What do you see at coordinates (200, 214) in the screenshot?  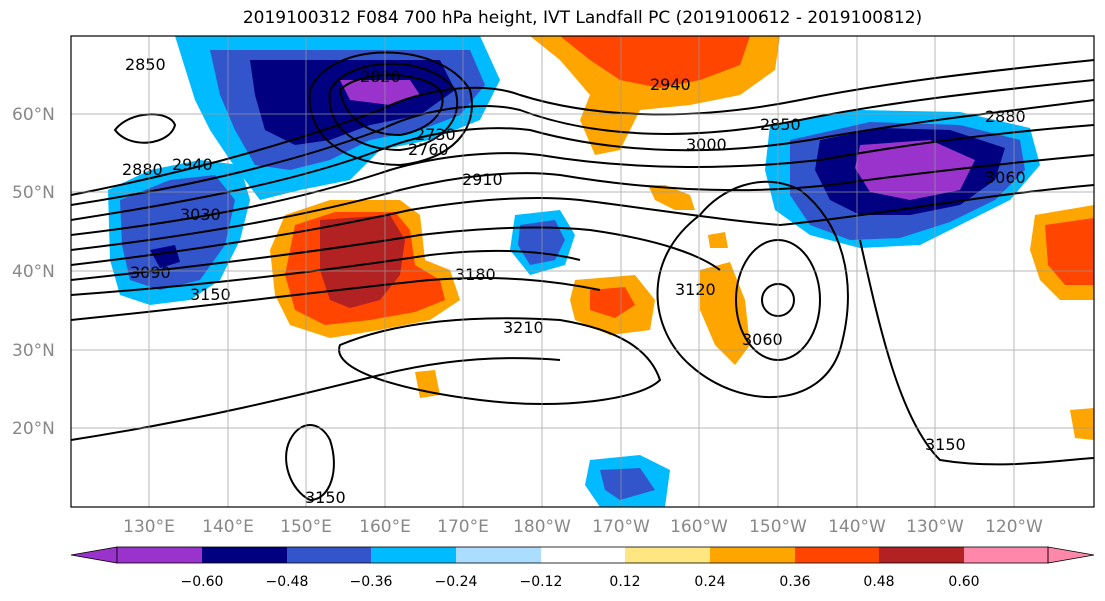 I see `contour-label: 3030` at bounding box center [200, 214].